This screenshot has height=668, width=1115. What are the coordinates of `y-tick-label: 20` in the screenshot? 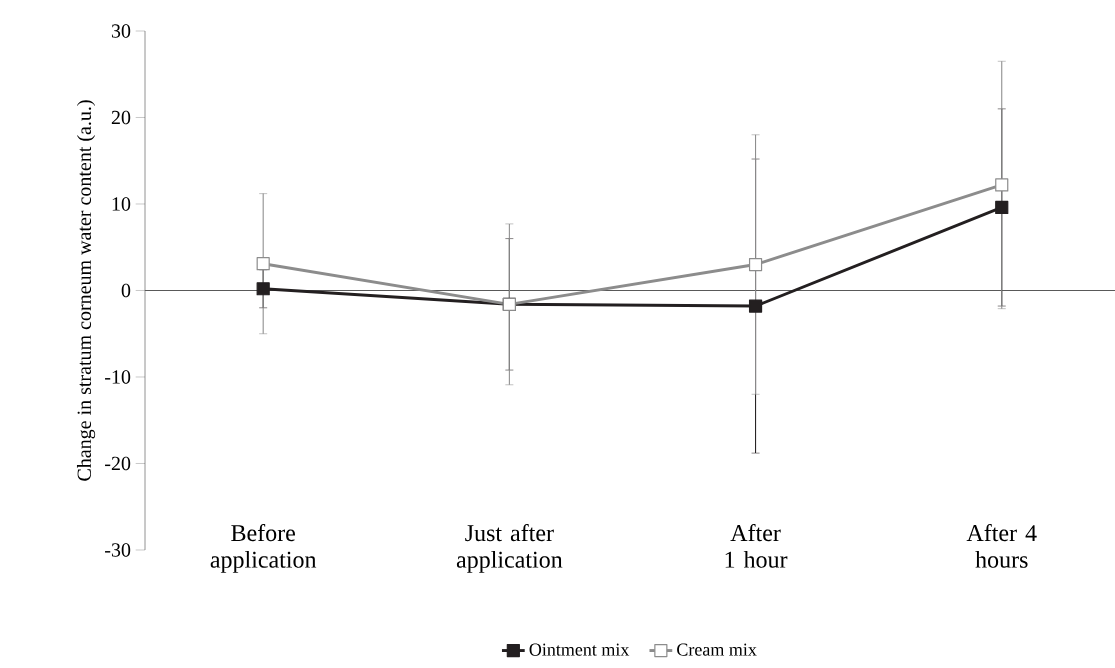 It's located at (121, 117).